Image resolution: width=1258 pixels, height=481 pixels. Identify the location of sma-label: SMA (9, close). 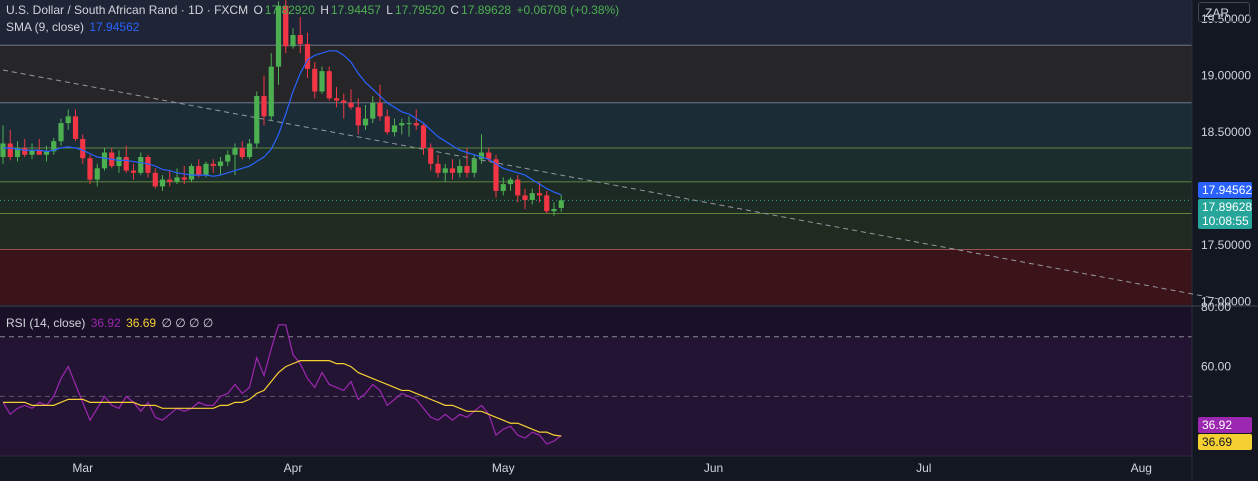
(45, 27).